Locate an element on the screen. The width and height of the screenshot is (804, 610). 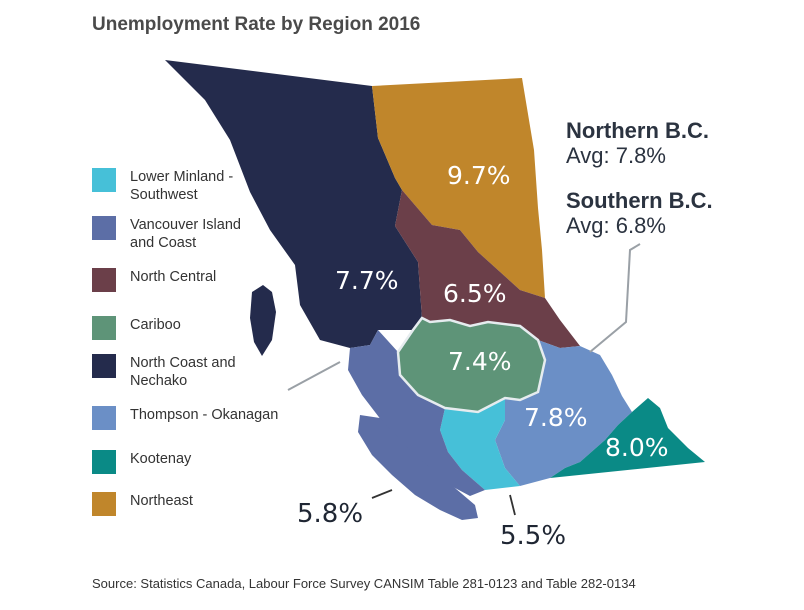
rate-label-northeast: 9.7% is located at coordinates (479, 175).